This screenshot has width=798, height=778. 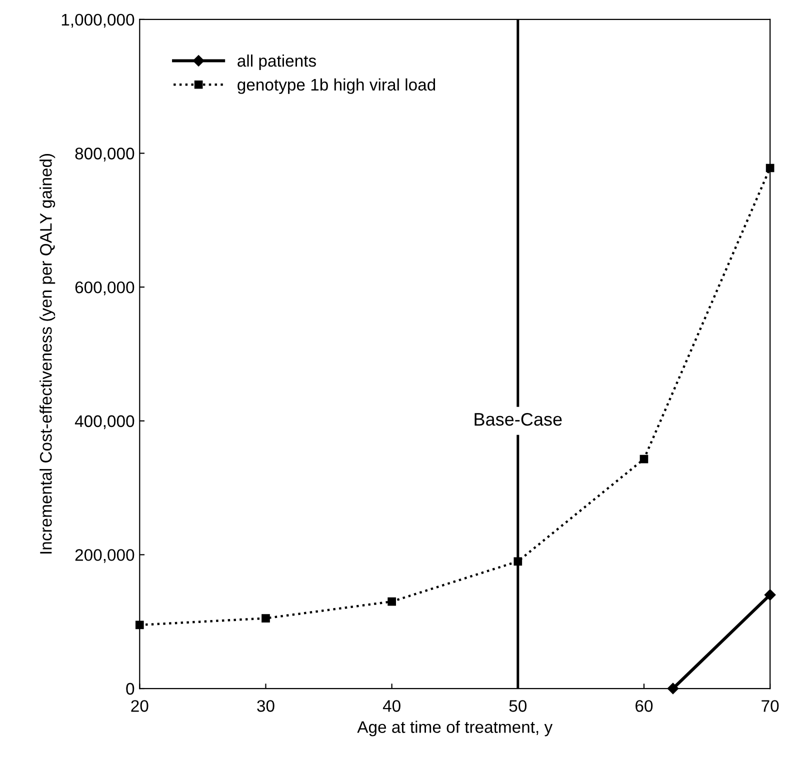 What do you see at coordinates (98, 21) in the screenshot?
I see `y-tick-label: 1,000,000` at bounding box center [98, 21].